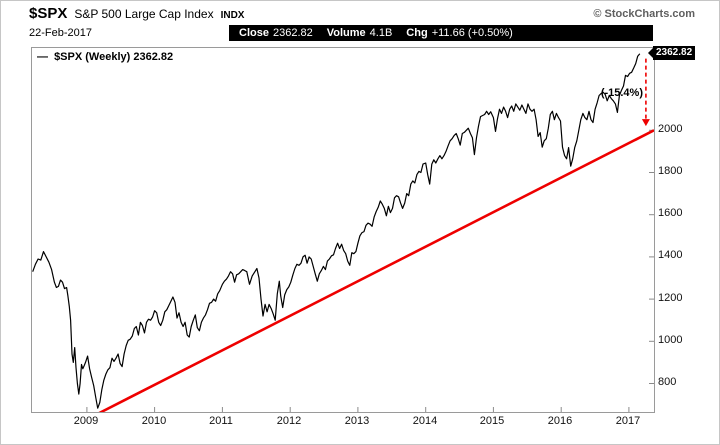 The image size is (720, 445). I want to click on x-axis-label: 2014, so click(425, 421).